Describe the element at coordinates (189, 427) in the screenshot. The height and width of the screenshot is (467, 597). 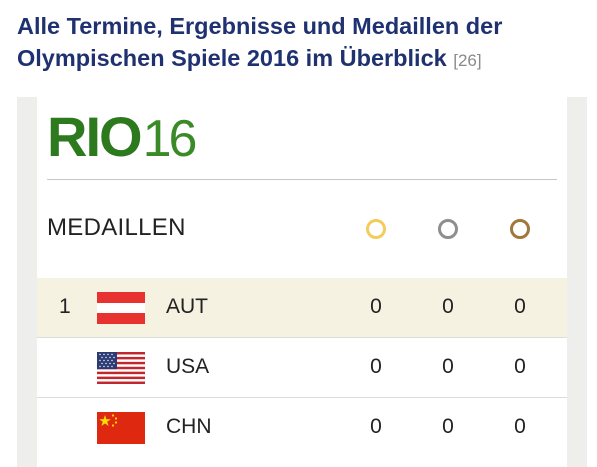
I see `country-code: CHN` at that location.